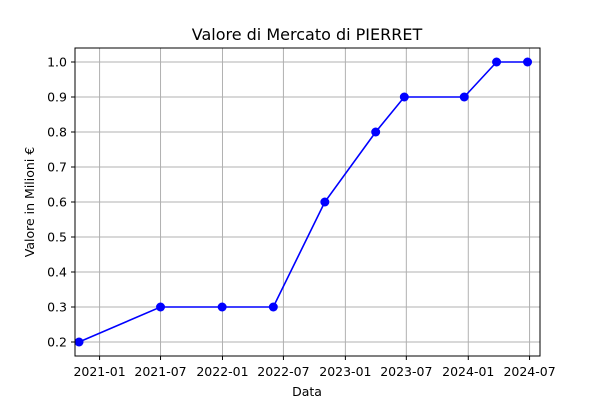  I want to click on x-tick-label: 2024-07, so click(529, 371).